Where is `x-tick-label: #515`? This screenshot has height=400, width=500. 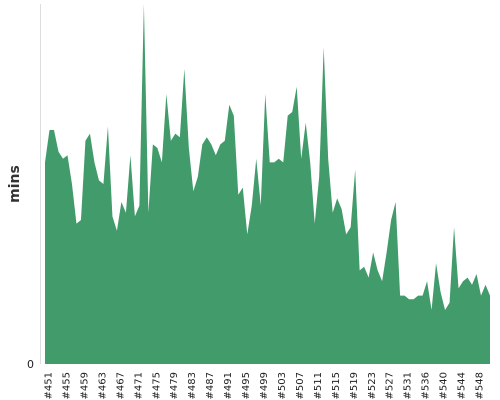 x-tick-label: #515 is located at coordinates (336, 385).